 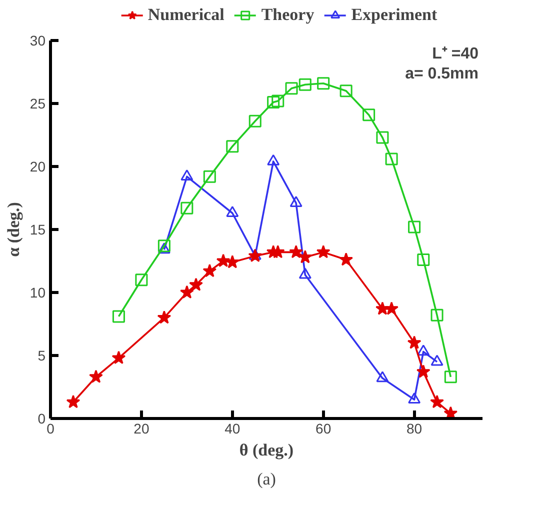 I want to click on legend-label: Theory, so click(x=287, y=15).